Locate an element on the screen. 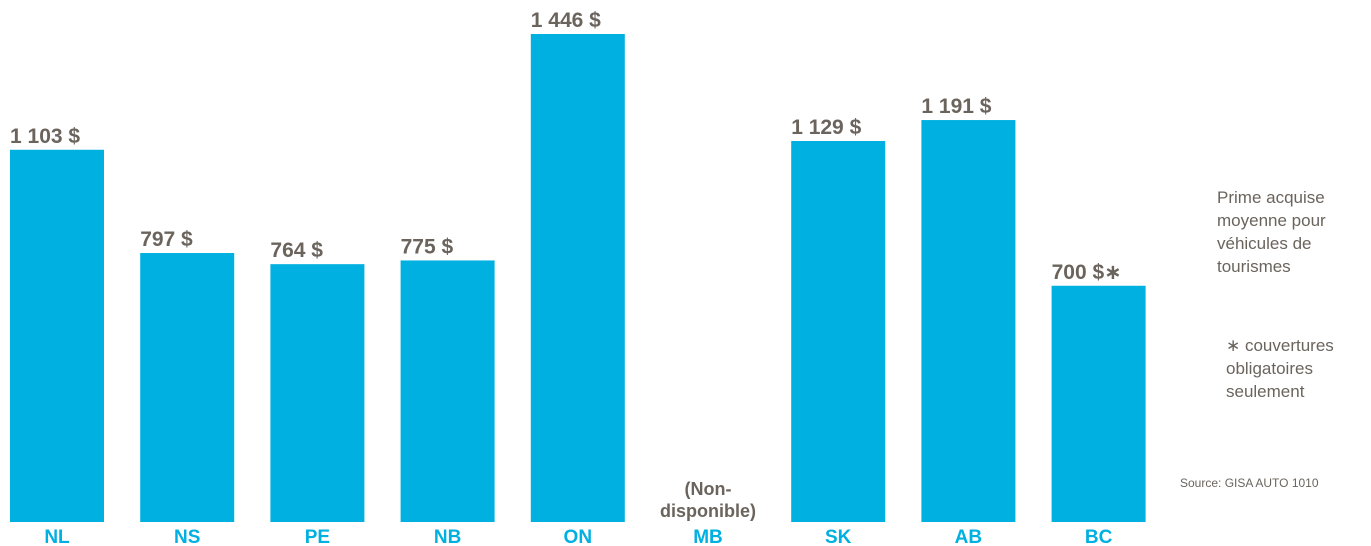 The height and width of the screenshot is (546, 1371). category-label-ab: AB is located at coordinates (968, 536).